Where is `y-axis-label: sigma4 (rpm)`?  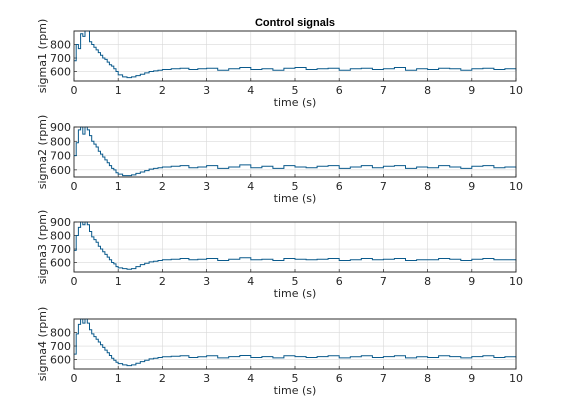
y-axis-label: sigma4 (rpm) is located at coordinates (42, 344).